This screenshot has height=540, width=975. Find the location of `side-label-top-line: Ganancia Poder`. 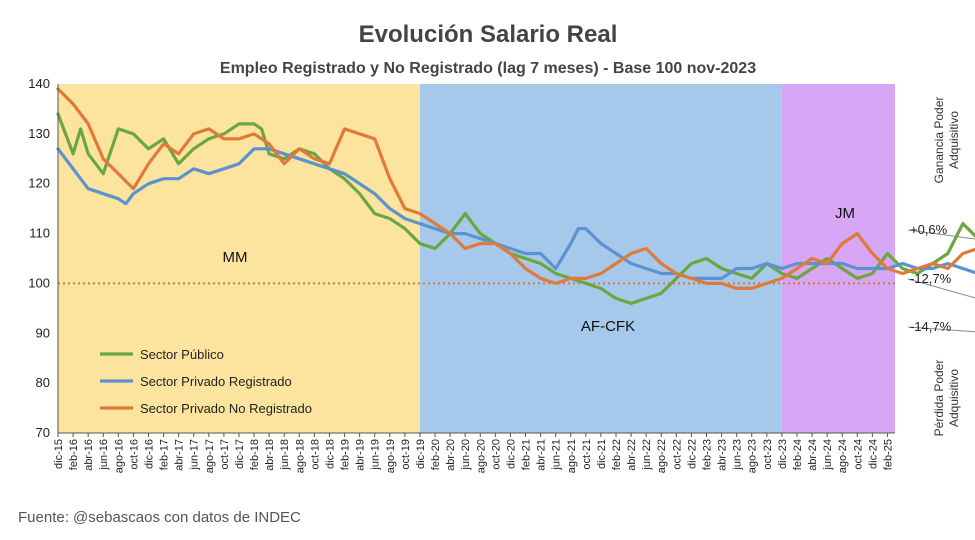

side-label-top-line: Ganancia Poder is located at coordinates (939, 140).